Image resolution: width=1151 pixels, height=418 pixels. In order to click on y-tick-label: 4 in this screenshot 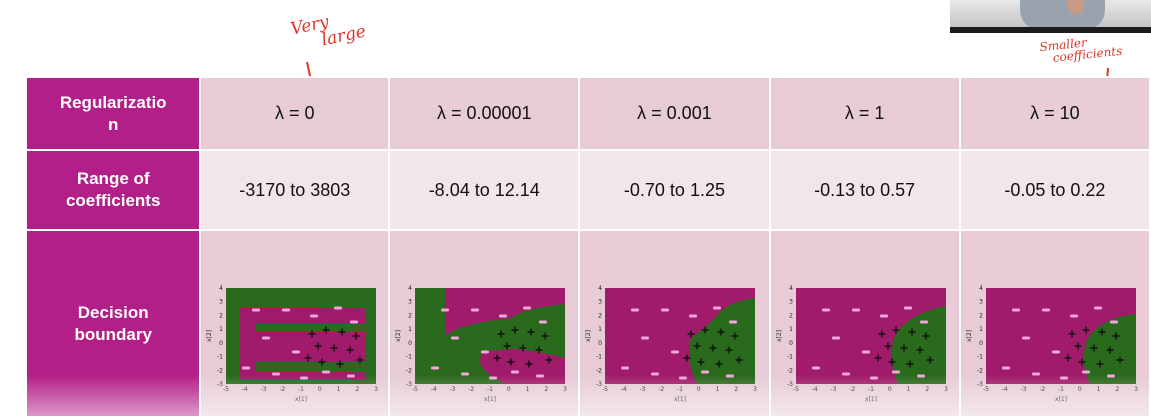, I will do `click(981, 288)`.